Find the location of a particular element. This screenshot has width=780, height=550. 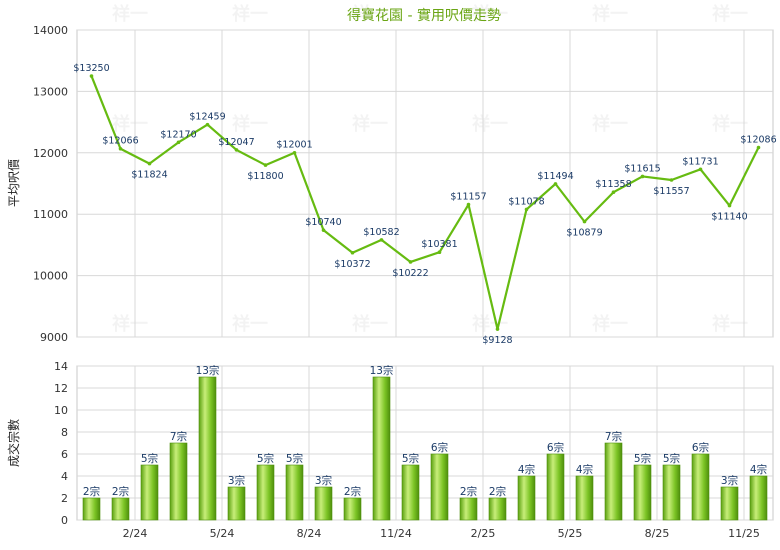

volume-y-tick-label: 10 is located at coordinates (61, 410).